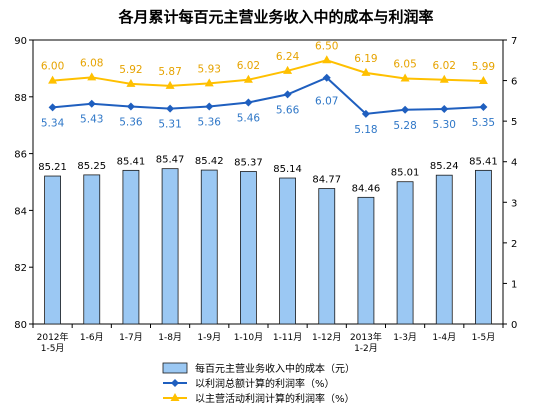  I want to click on right-axis-tick-label: 7, so click(514, 41).